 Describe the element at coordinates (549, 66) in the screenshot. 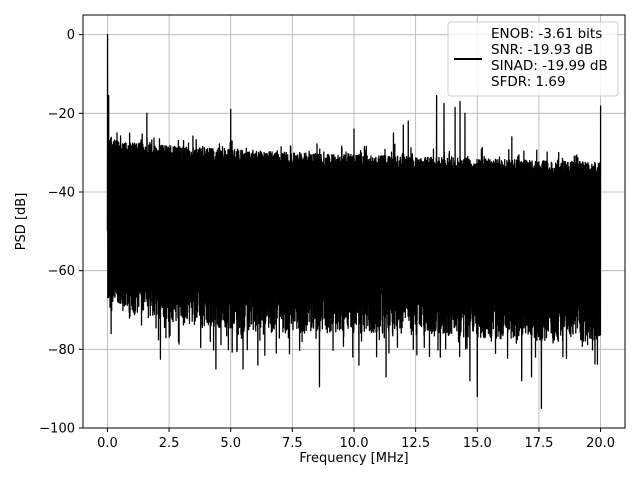

I see `legend-entry-sinad: SINAD: -19.99 dB` at that location.